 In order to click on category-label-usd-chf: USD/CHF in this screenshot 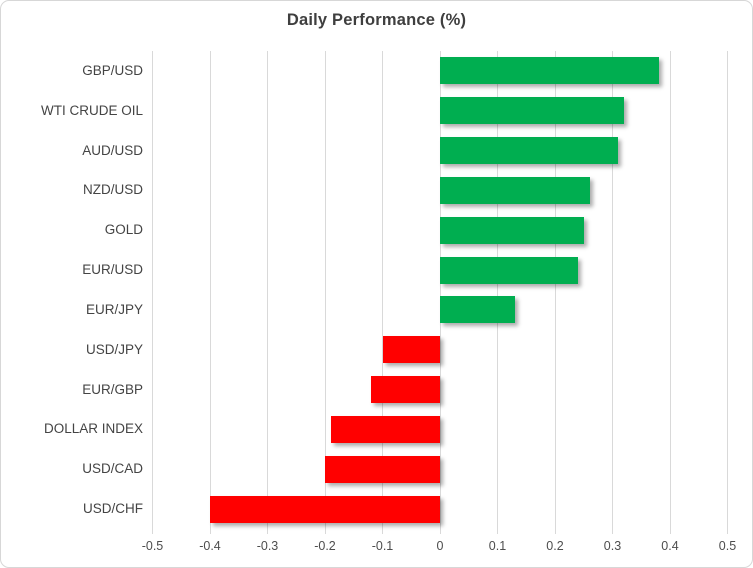, I will do `click(113, 509)`.